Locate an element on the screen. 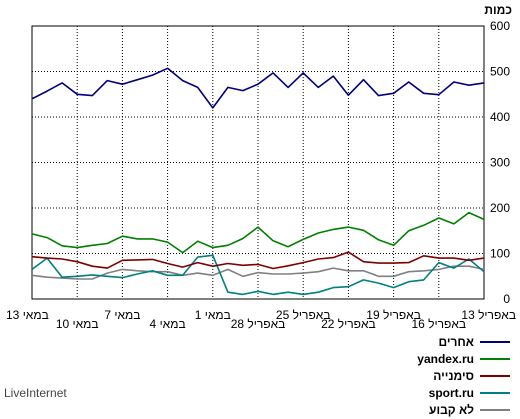 The height and width of the screenshot is (419, 520). brand-label: LiveInternet is located at coordinates (35, 393).